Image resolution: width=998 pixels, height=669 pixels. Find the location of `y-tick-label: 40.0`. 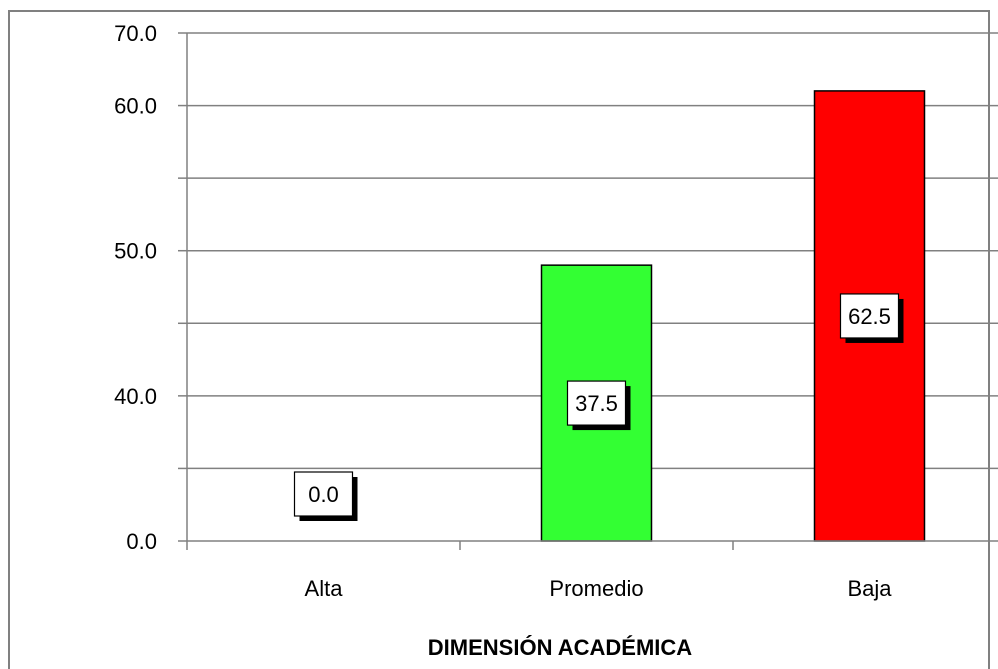

y-tick-label: 40.0 is located at coordinates (135, 396).